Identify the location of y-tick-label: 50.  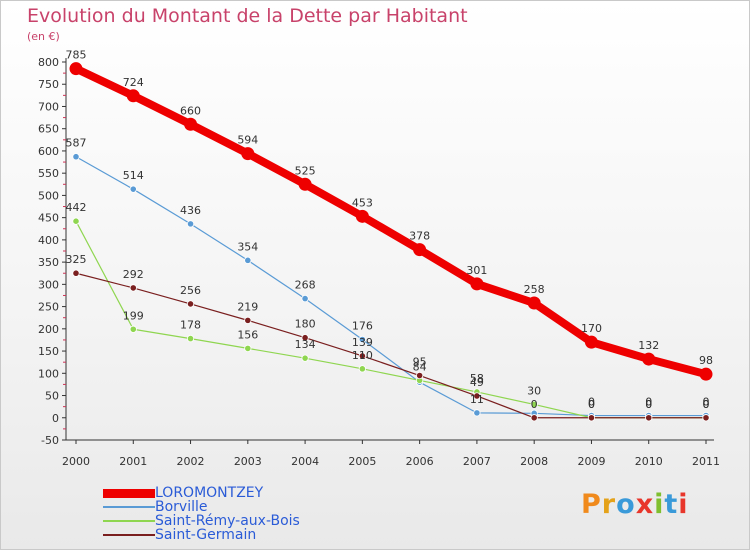
(52, 396).